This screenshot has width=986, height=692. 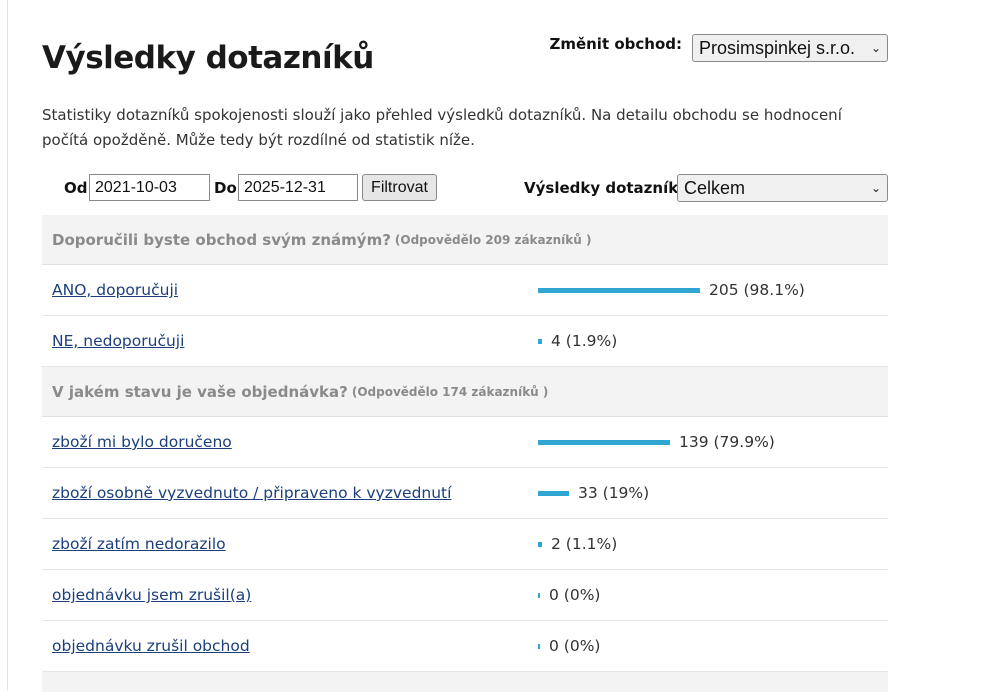 I want to click on respondent-count: (Odpovědělo 174 zákazníků ), so click(x=450, y=391).